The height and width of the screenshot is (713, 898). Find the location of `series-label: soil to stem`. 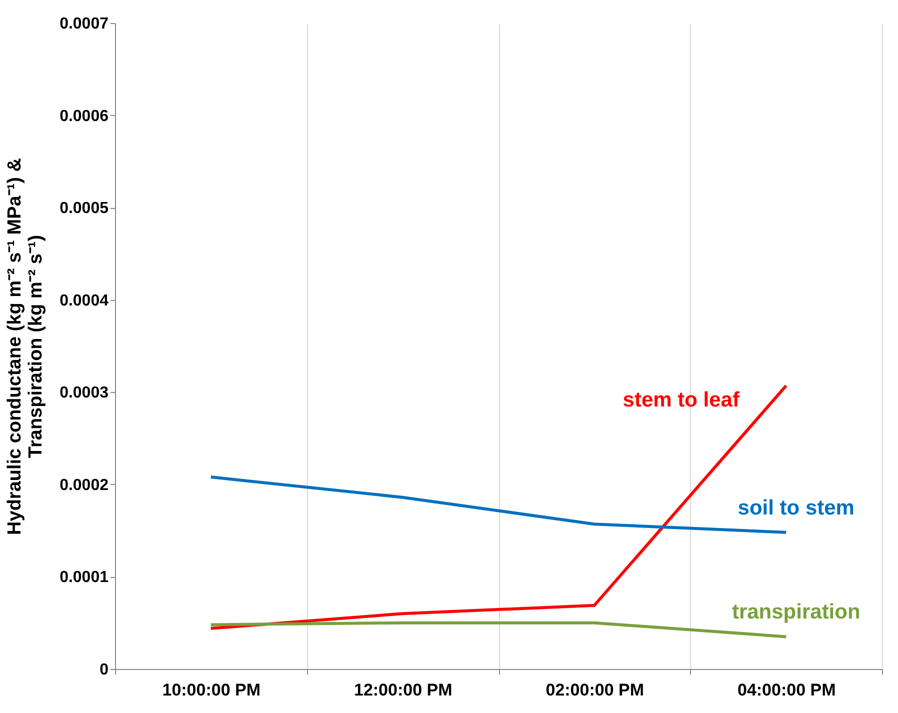

series-label: soil to stem is located at coordinates (796, 508).